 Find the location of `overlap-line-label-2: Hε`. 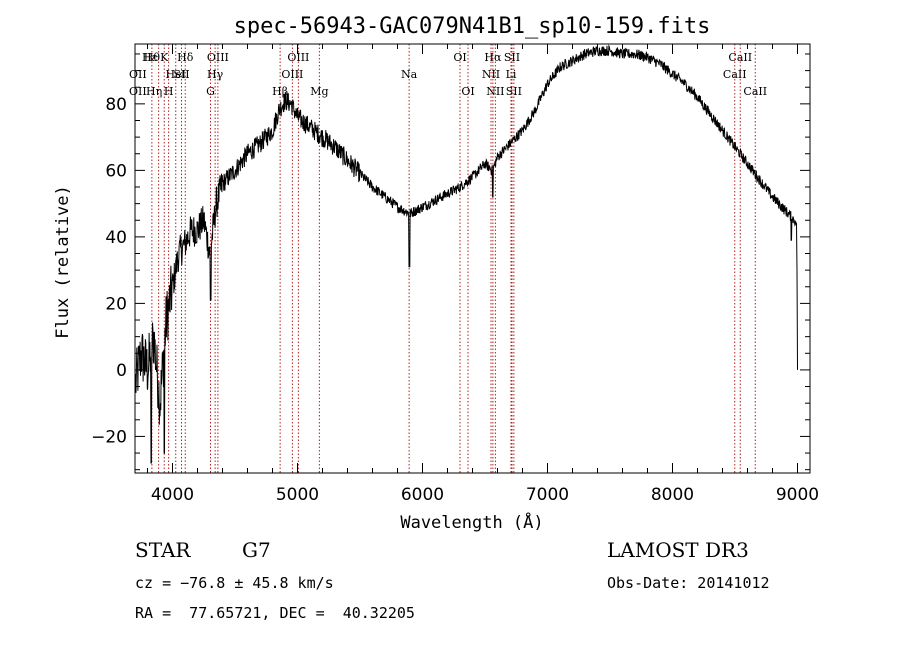

overlap-line-label-2: Hε is located at coordinates (150, 57).